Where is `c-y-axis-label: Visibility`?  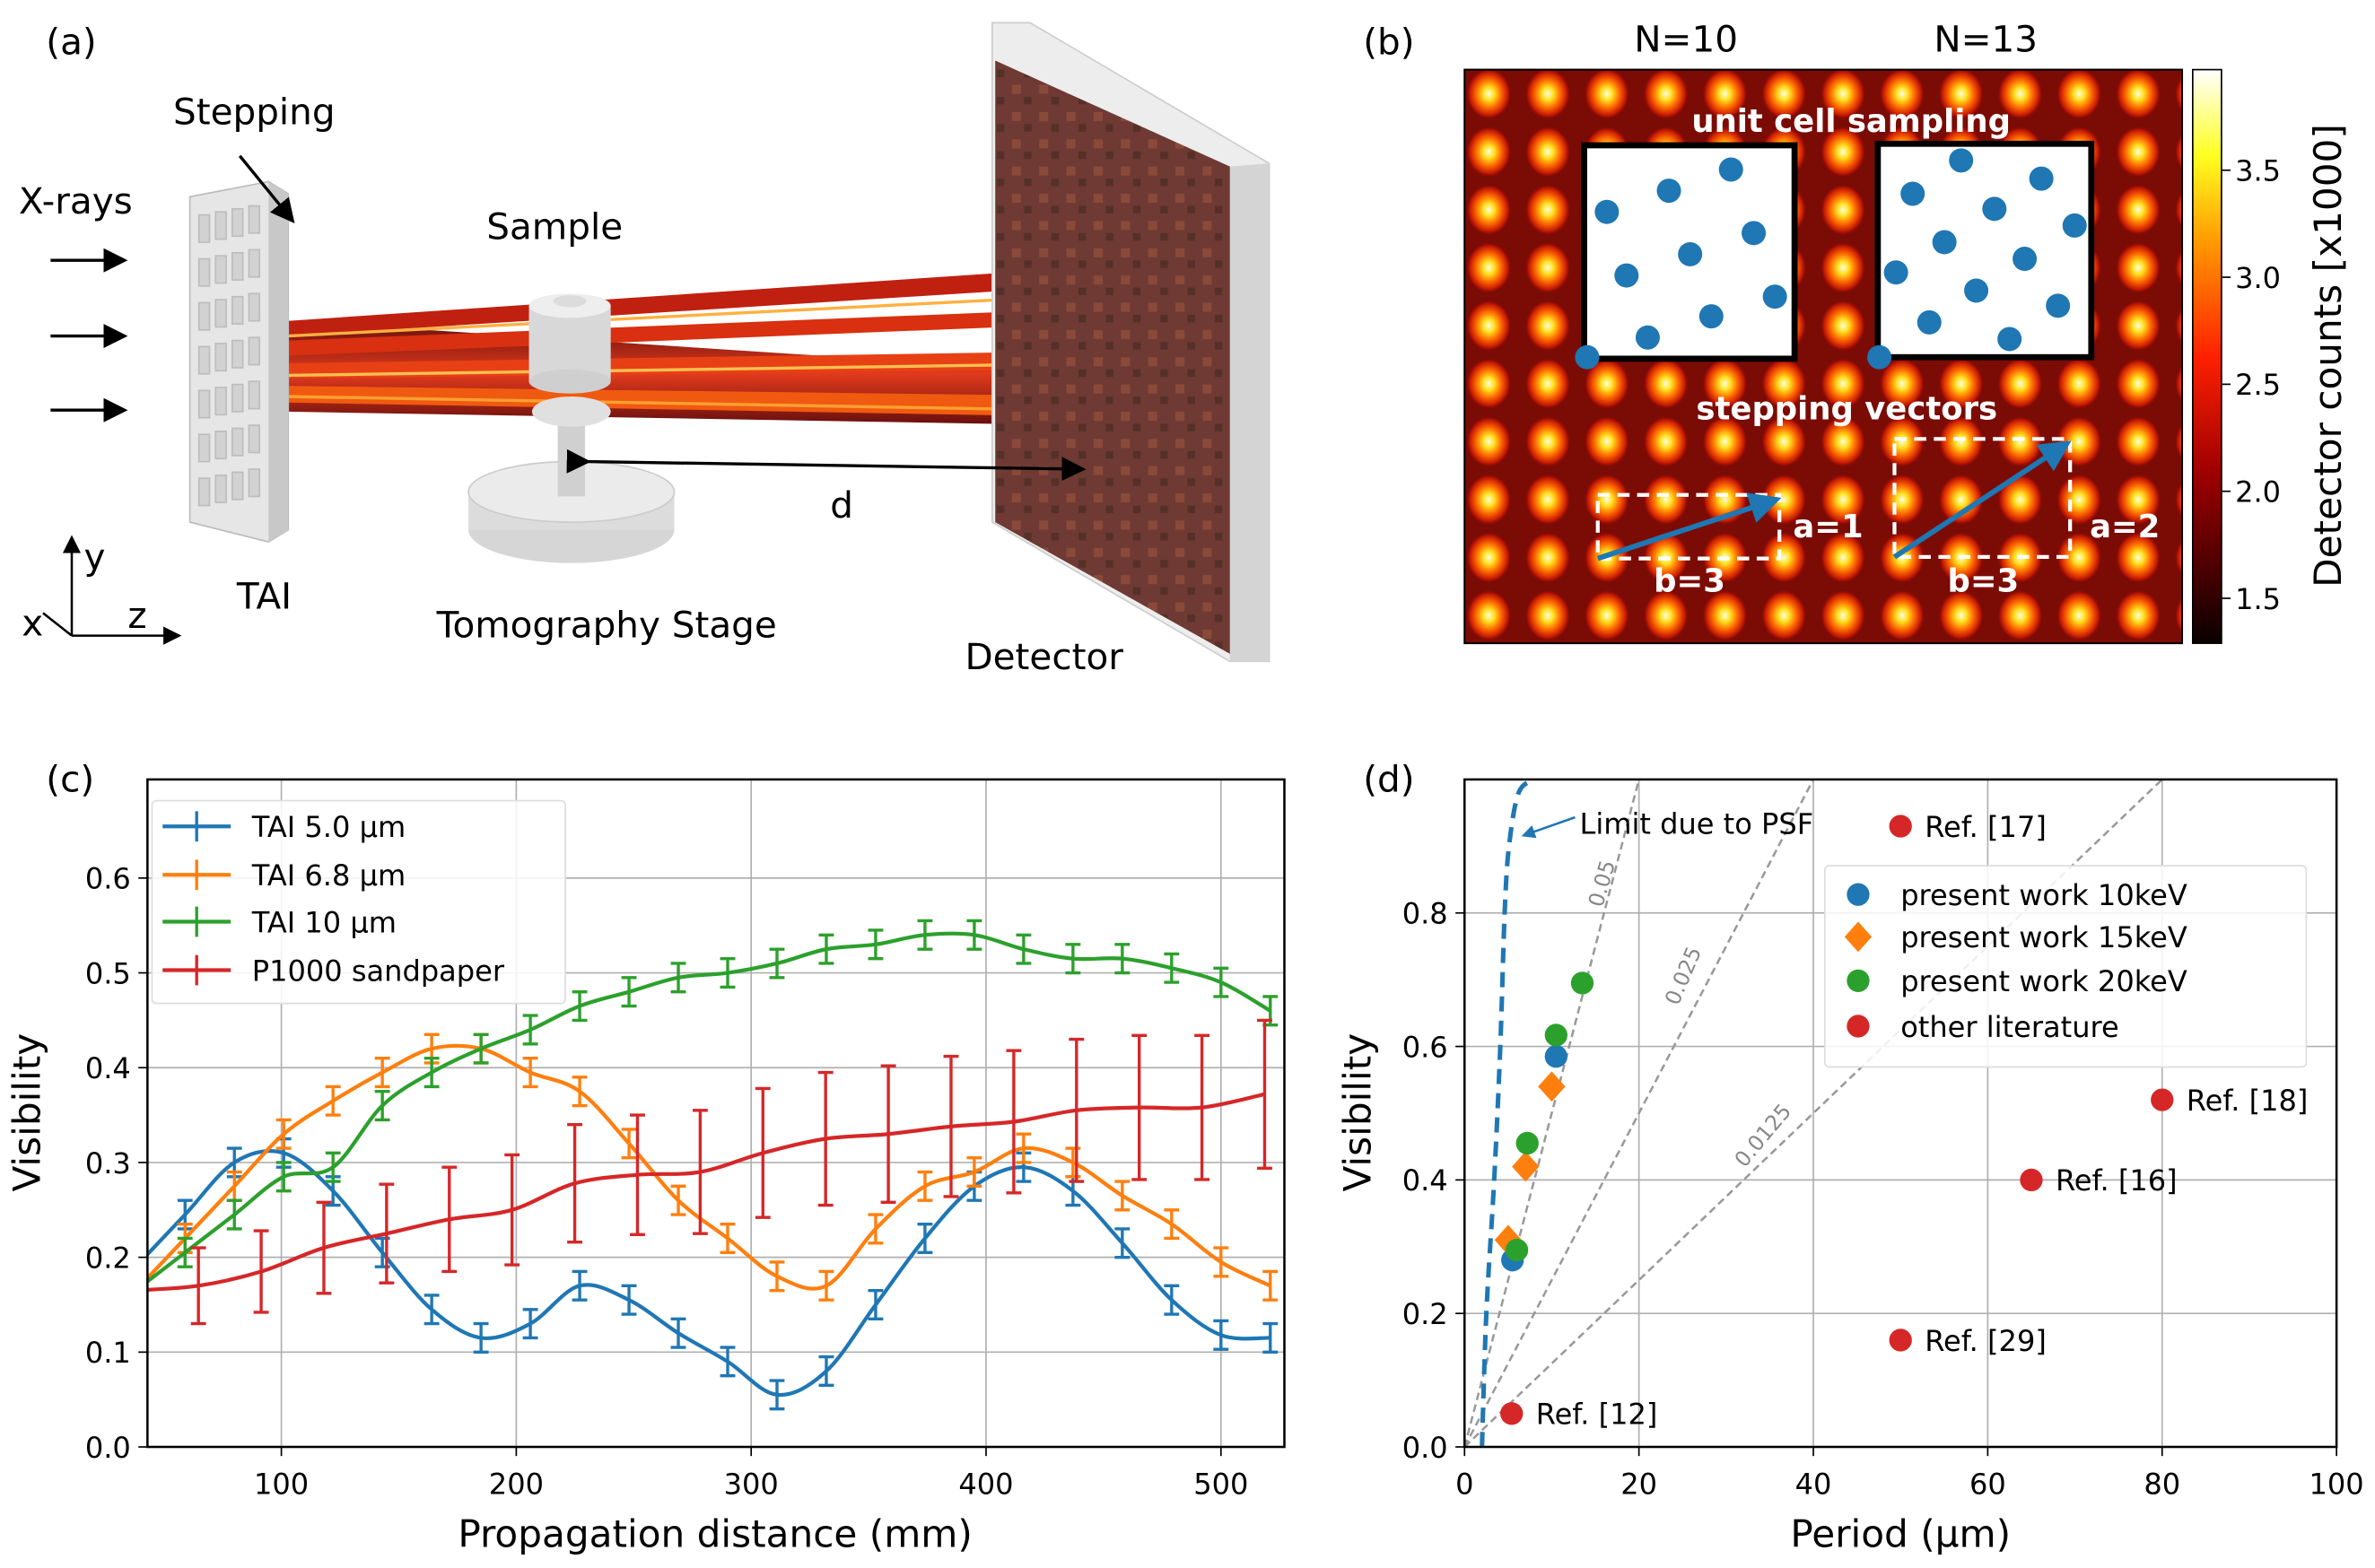
c-y-axis-label: Visibility is located at coordinates (27, 1112).